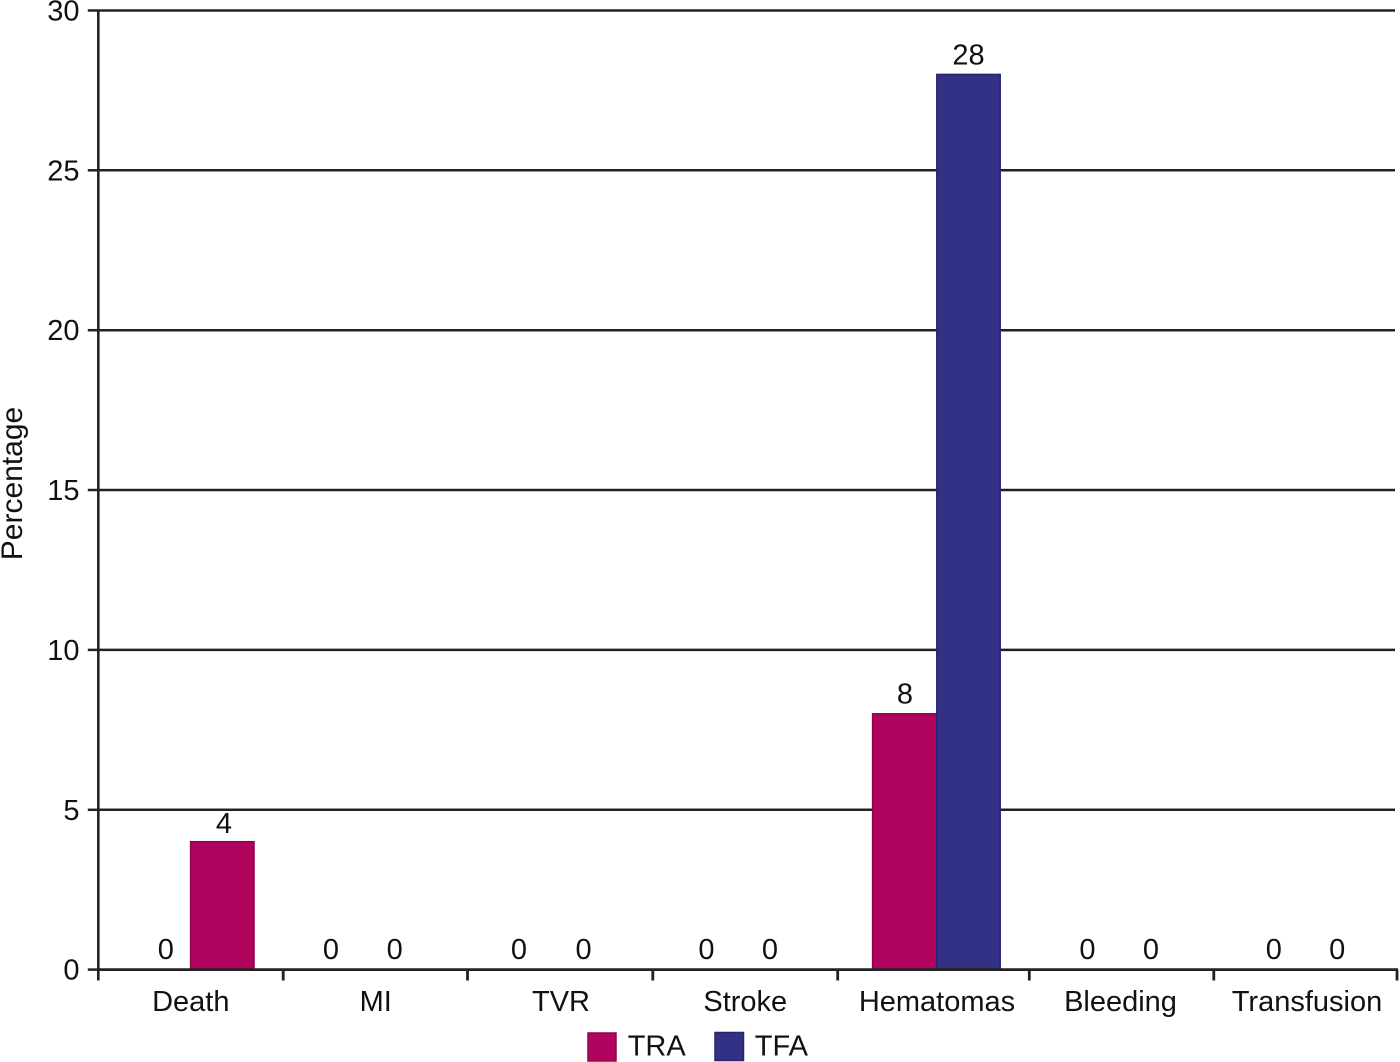 The width and height of the screenshot is (1400, 1062). I want to click on svg-text: 20, so click(63, 331).